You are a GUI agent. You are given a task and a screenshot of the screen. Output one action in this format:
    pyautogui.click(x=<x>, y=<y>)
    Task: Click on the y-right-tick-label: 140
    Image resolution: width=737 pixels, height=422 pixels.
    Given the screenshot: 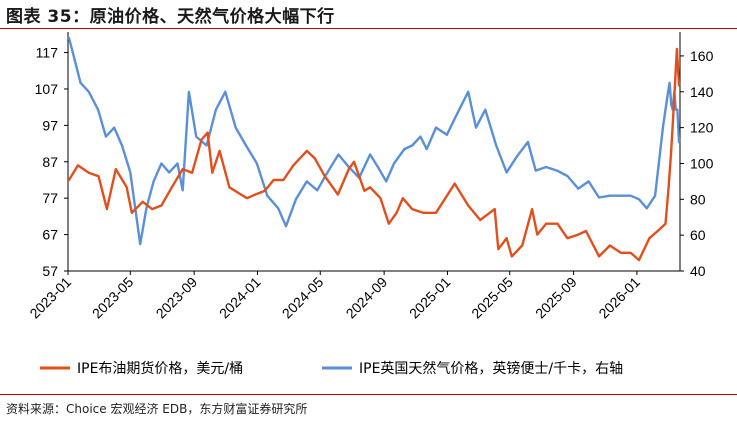 What is the action you would take?
    pyautogui.click(x=702, y=92)
    